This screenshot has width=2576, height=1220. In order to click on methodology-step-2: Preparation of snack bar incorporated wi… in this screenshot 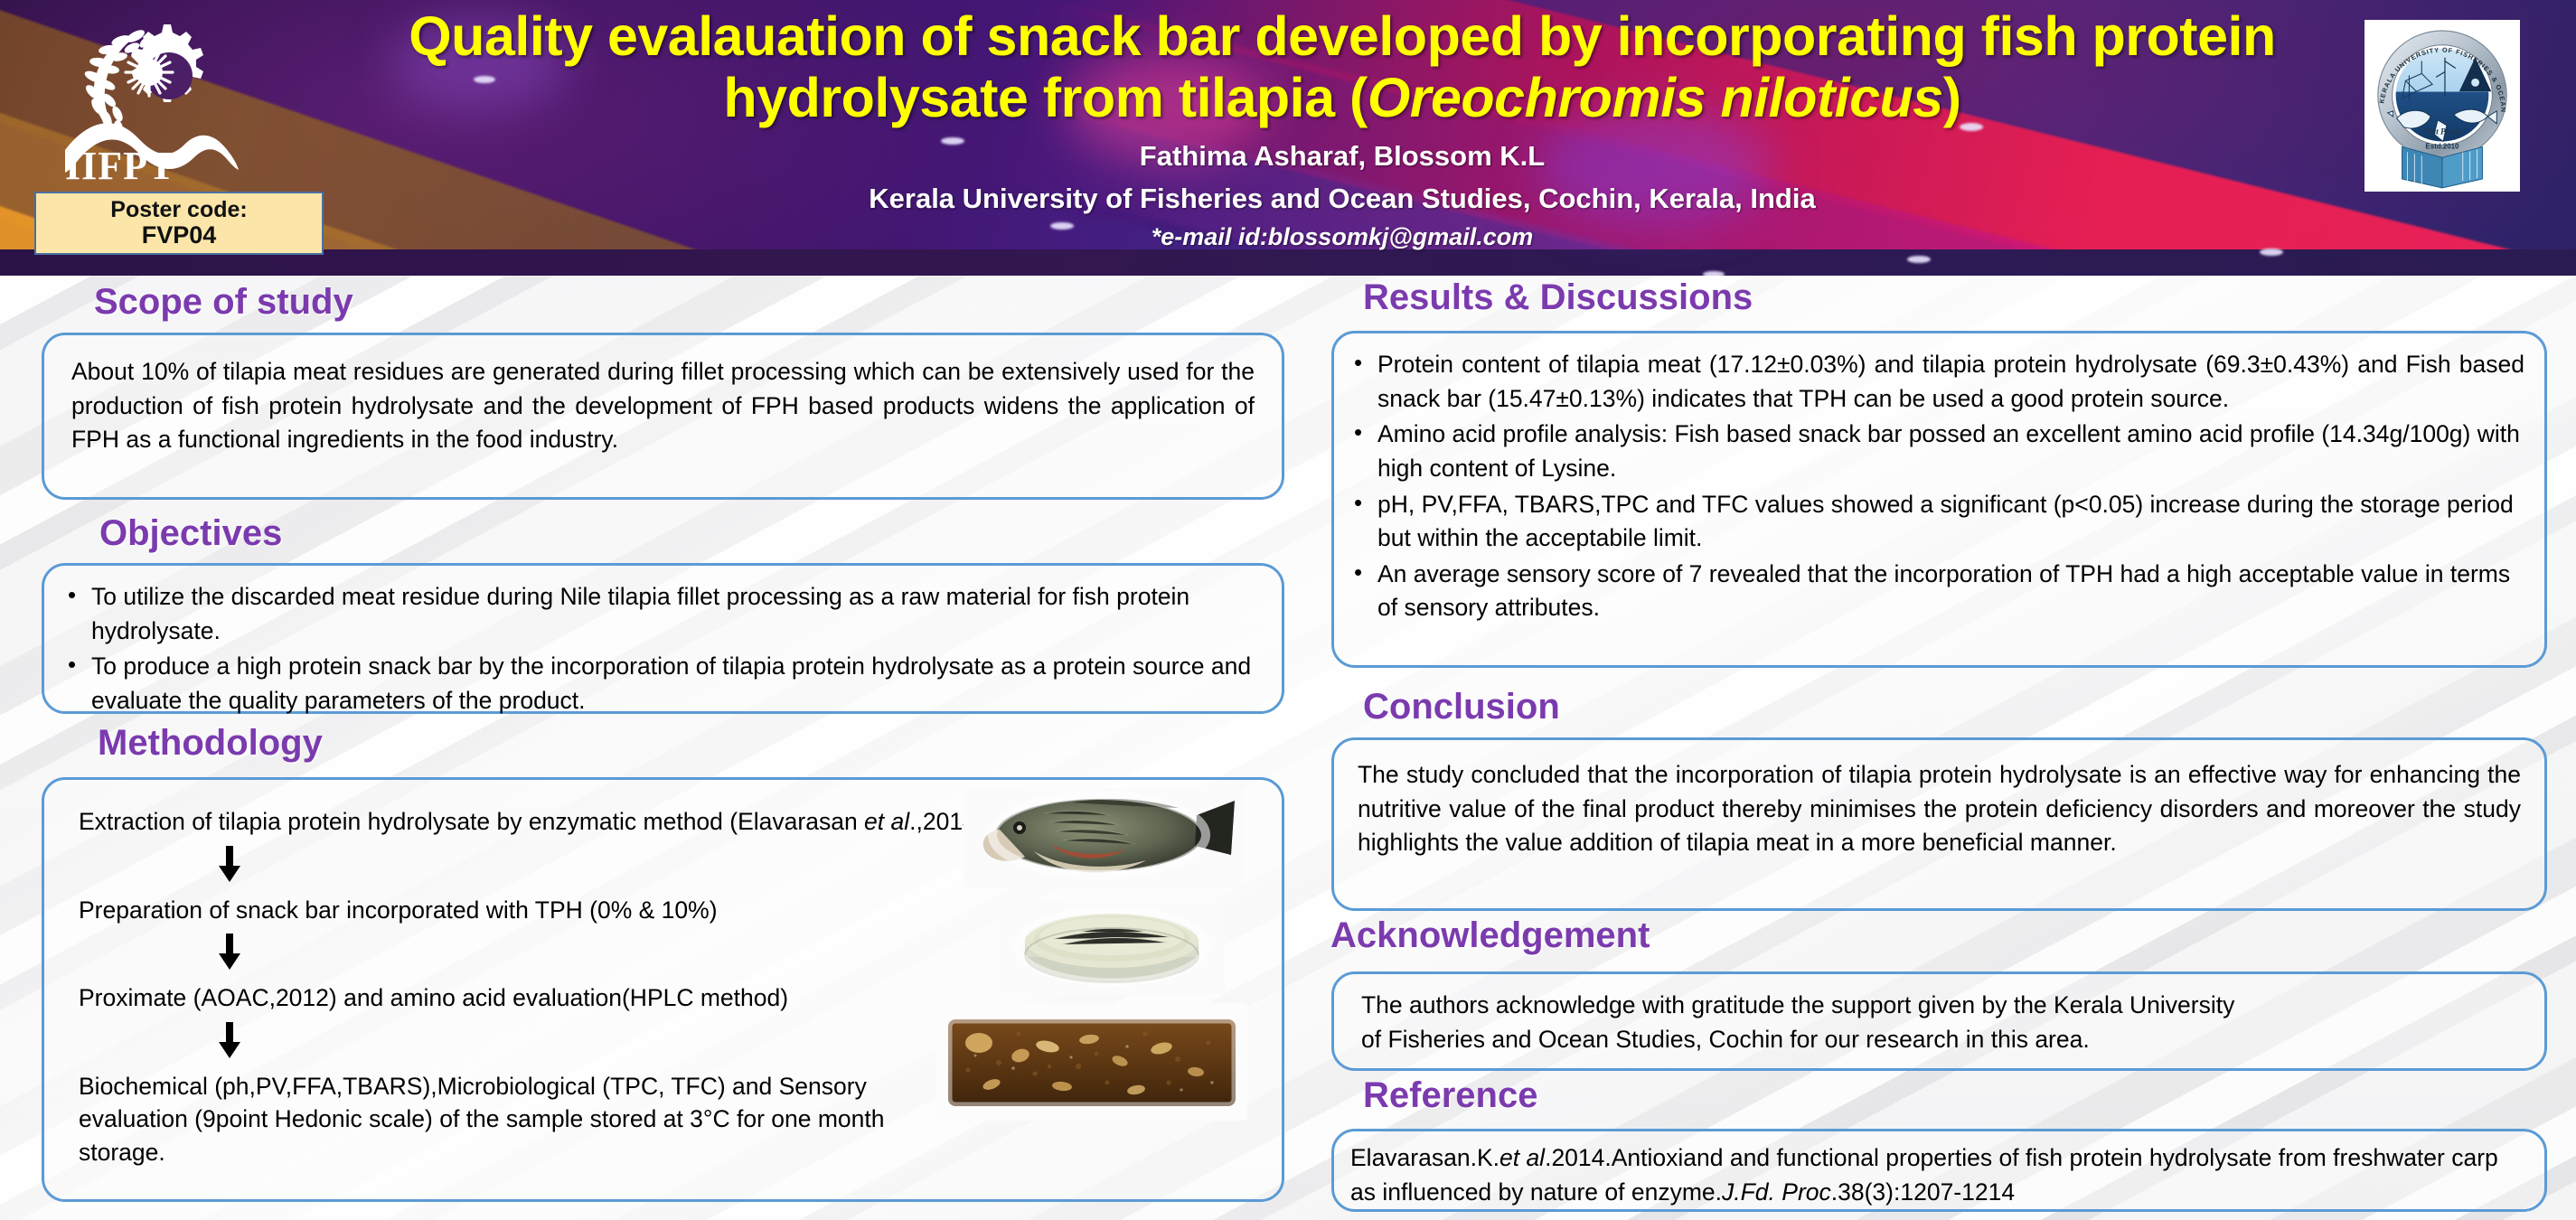, I will do `click(398, 910)`.